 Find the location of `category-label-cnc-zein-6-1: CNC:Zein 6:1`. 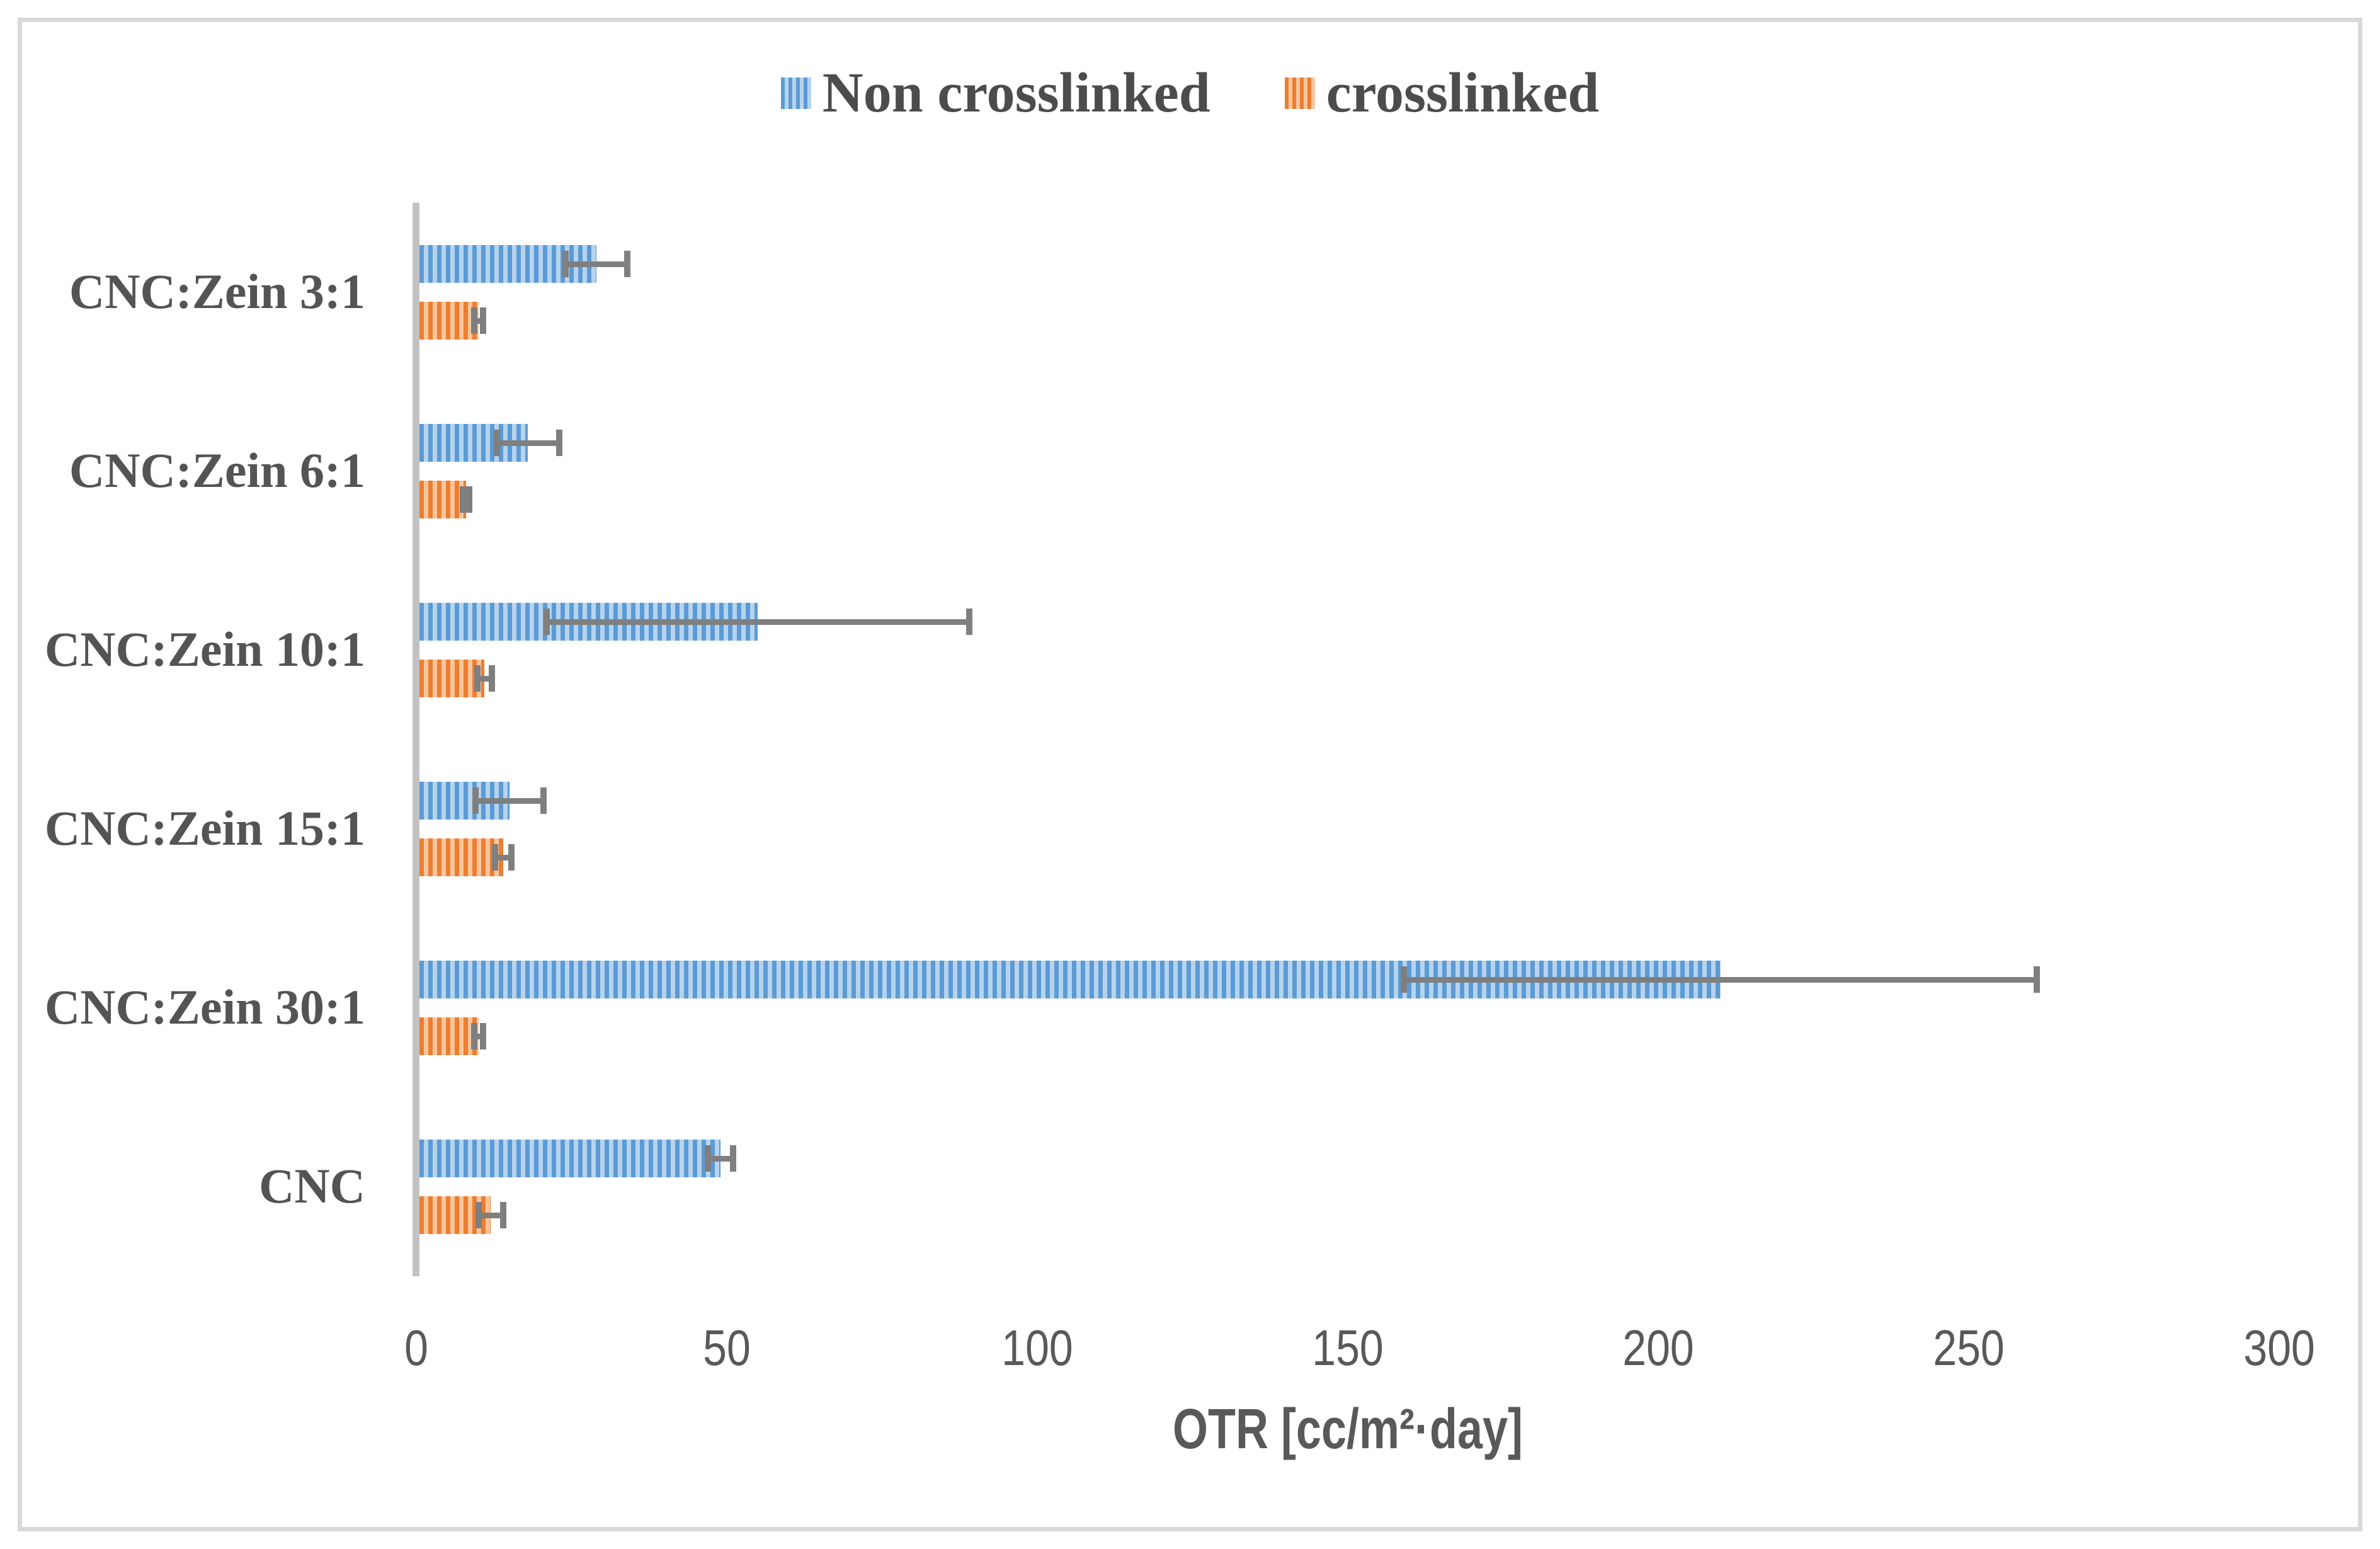

category-label-cnc-zein-6-1: CNC:Zein 6:1 is located at coordinates (217, 470).